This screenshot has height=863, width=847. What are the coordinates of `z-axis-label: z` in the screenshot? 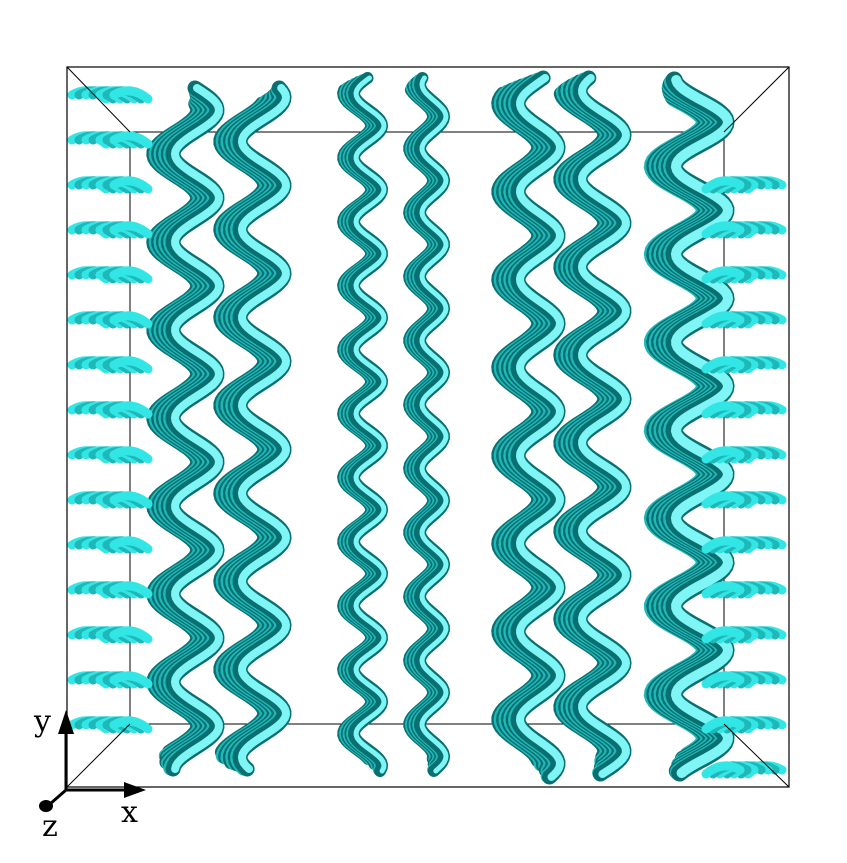 It's located at (50, 826).